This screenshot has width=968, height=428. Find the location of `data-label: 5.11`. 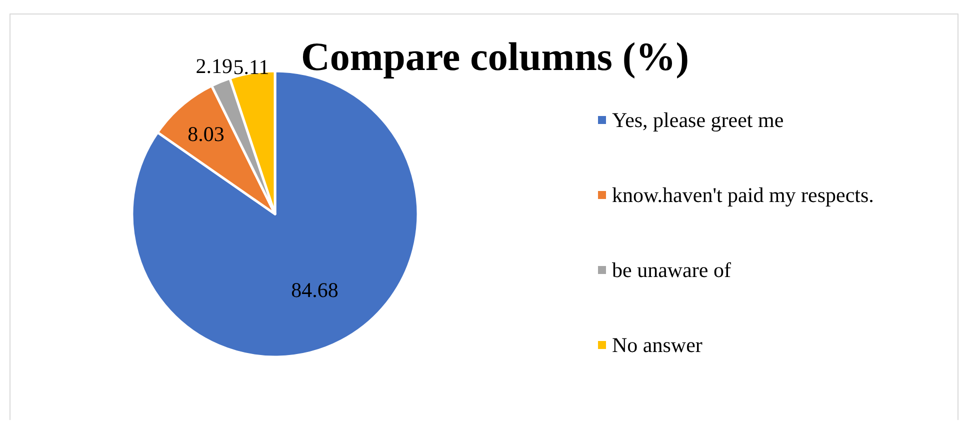

data-label: 5.11 is located at coordinates (251, 67).